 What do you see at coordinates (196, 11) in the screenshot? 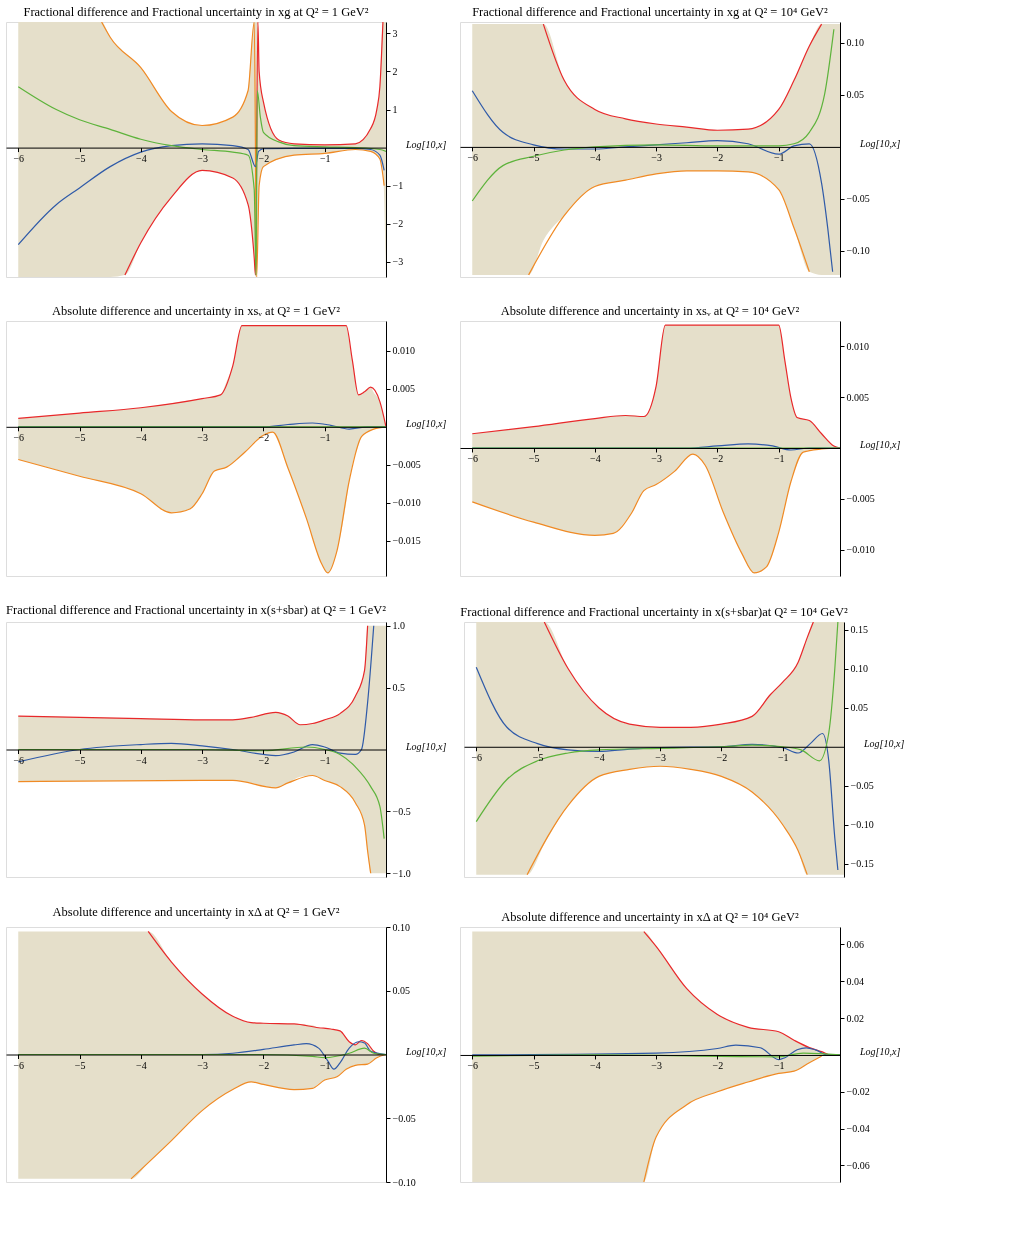
I see `chart-title: Fractional difference and Fractional uncertainty in xg at Q² = 1 GeV²` at bounding box center [196, 11].